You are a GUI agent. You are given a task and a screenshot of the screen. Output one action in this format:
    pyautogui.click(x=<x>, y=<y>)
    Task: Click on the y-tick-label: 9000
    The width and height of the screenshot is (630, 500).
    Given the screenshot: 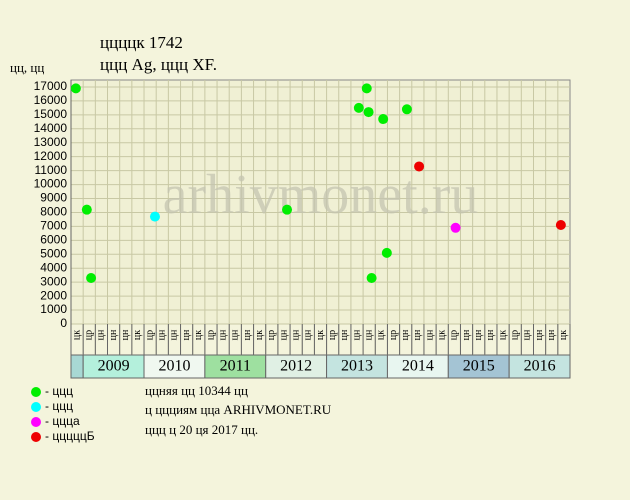 What is the action you would take?
    pyautogui.click(x=53, y=198)
    